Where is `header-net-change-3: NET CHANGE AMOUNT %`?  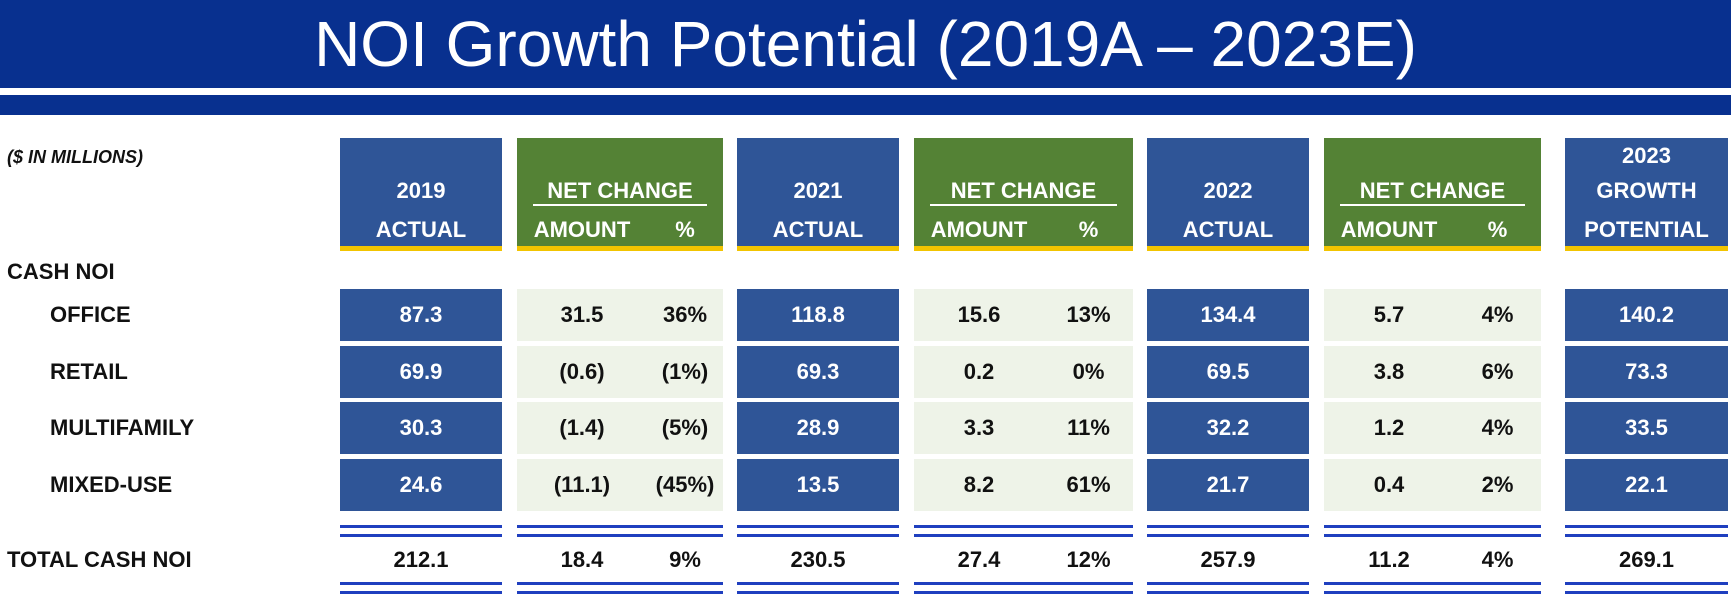 header-net-change-3: NET CHANGE AMOUNT % is located at coordinates (1432, 194).